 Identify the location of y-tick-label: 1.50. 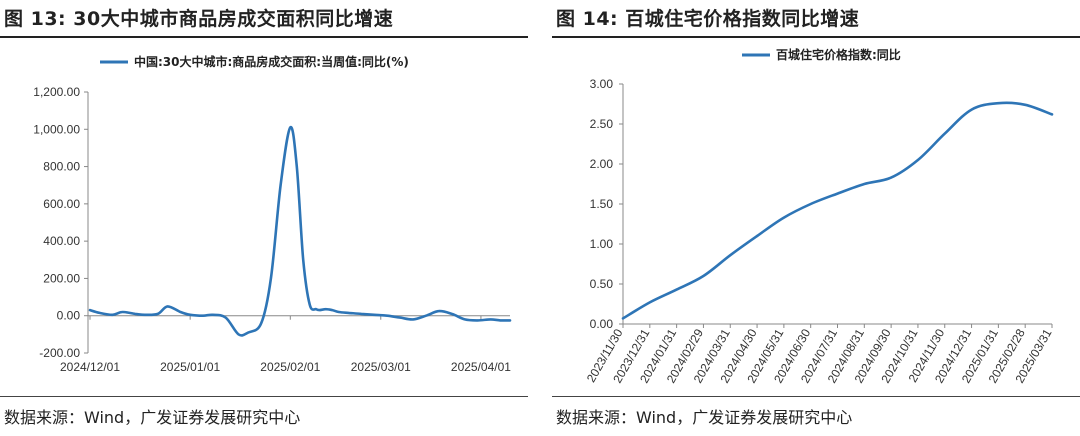
(602, 204).